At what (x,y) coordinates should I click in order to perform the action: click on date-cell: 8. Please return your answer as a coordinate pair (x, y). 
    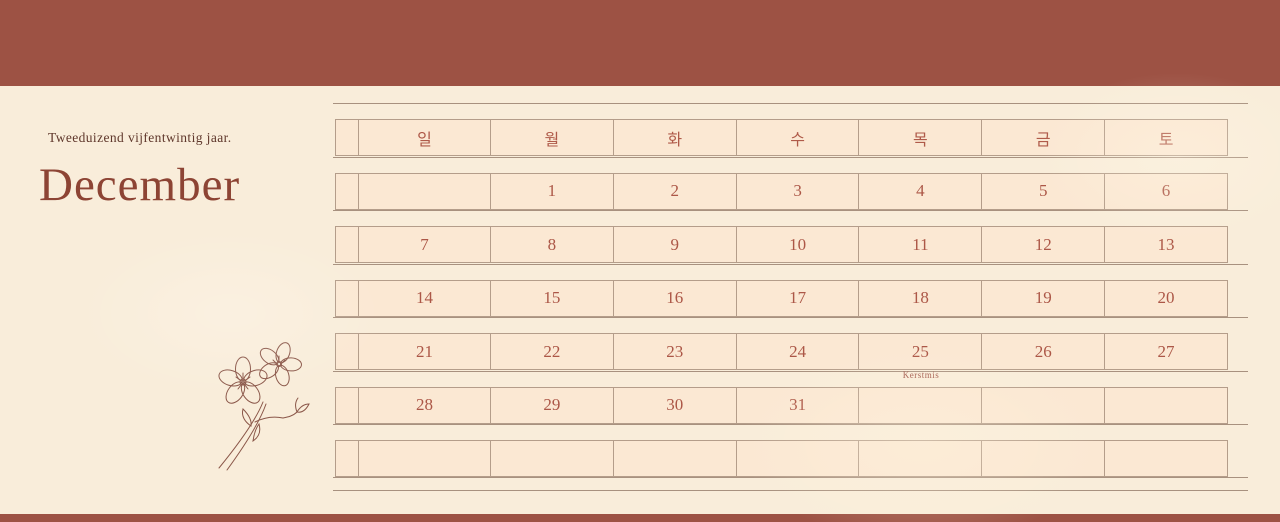
    Looking at the image, I should click on (552, 244).